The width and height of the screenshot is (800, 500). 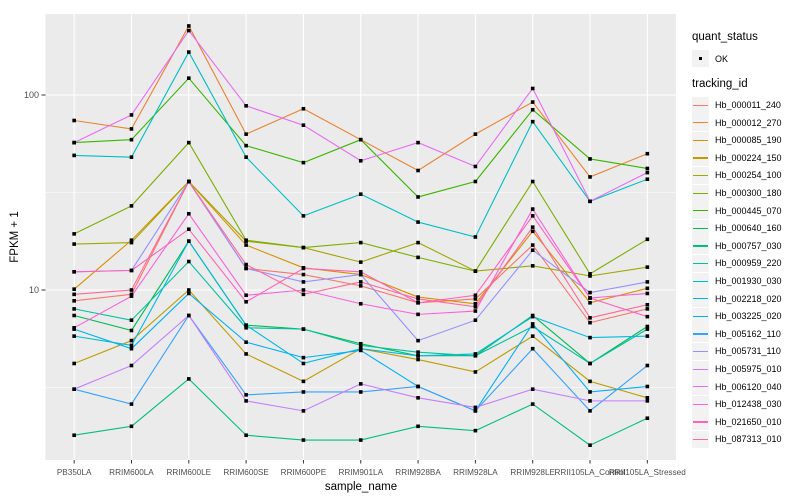 What do you see at coordinates (361, 487) in the screenshot?
I see `x-axis-title: sample_name` at bounding box center [361, 487].